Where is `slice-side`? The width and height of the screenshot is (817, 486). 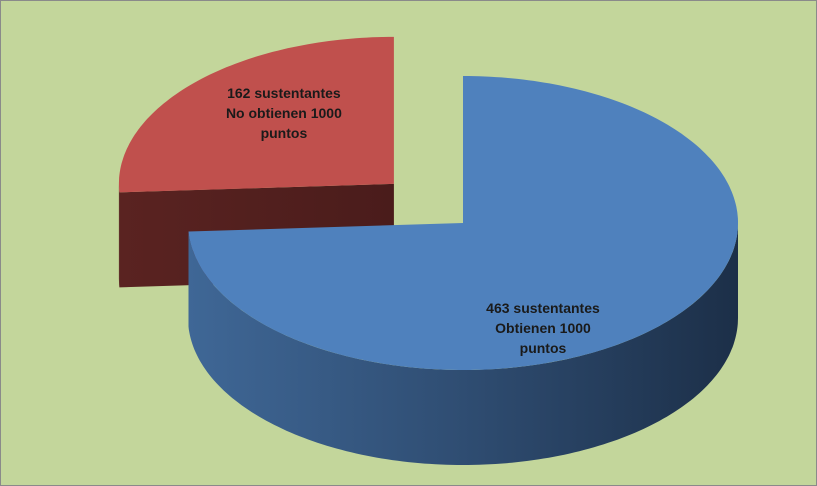
slice-side is located at coordinates (119, 235).